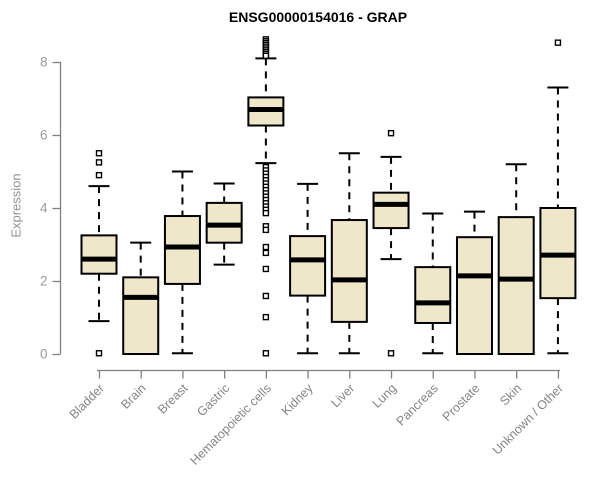  I want to click on boxplot-bladder, so click(99, 253).